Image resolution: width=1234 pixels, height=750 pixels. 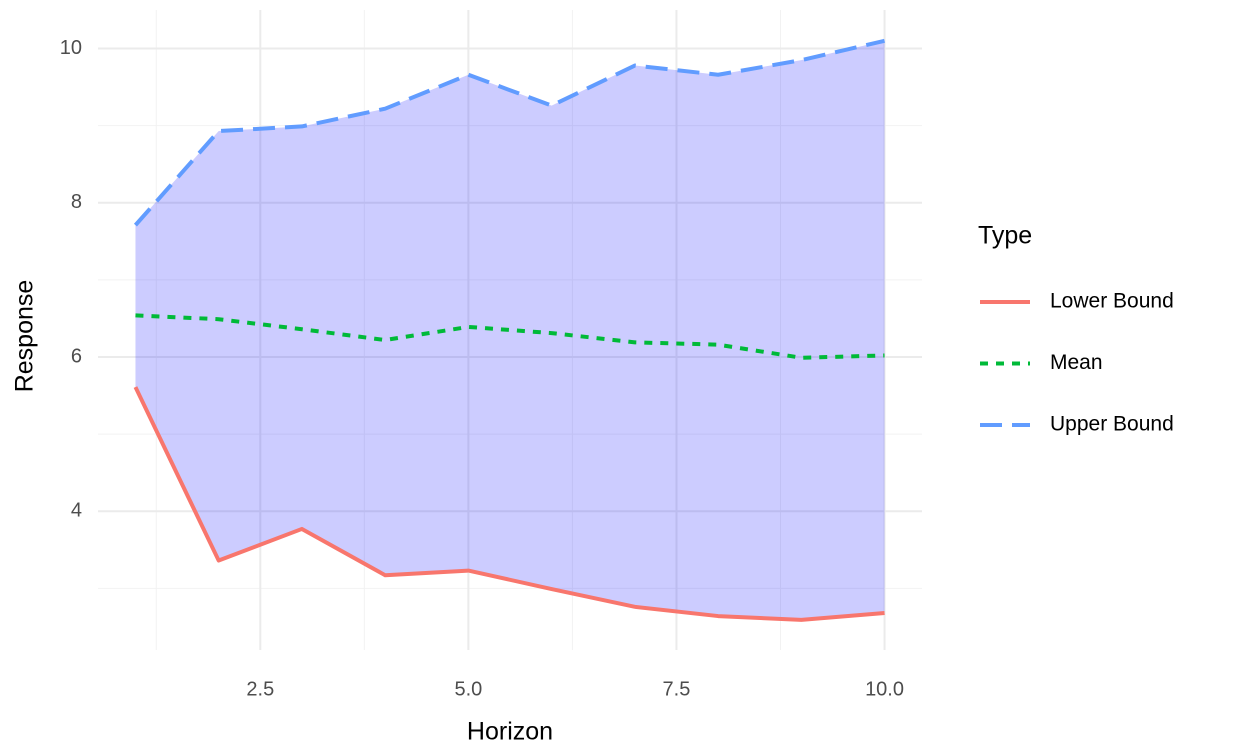 I want to click on legend-title: Type, so click(x=1005, y=236).